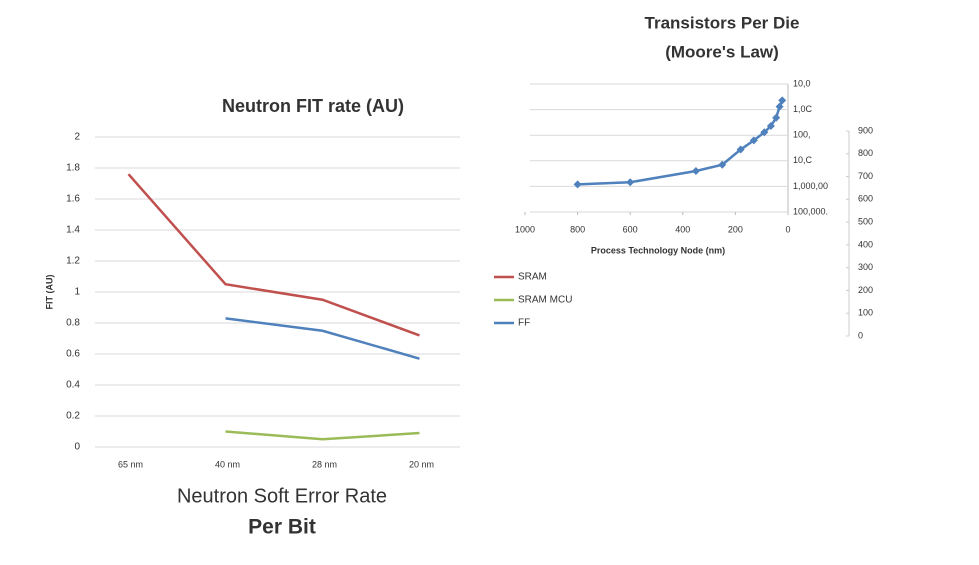 Image resolution: width=979 pixels, height=565 pixels. I want to click on y2-tick-label: 600, so click(865, 199).